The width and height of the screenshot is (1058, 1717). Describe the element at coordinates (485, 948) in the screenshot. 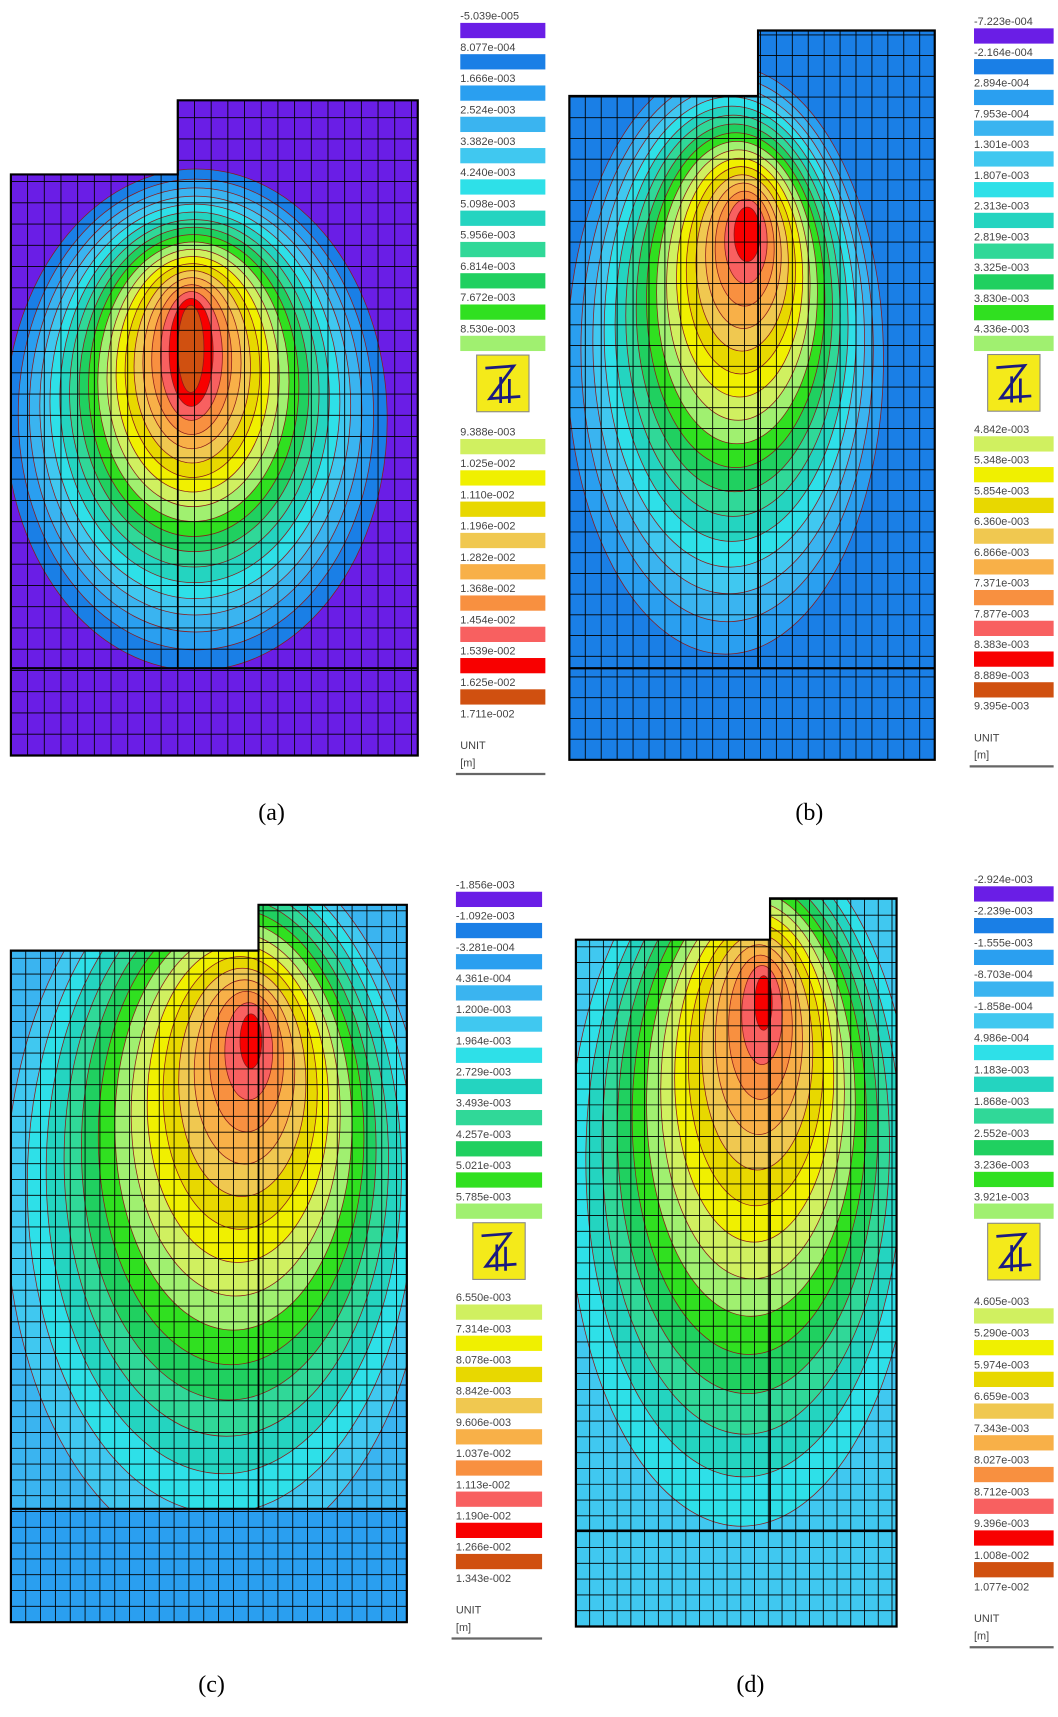

I see `legend-label: -3.281e-004` at that location.